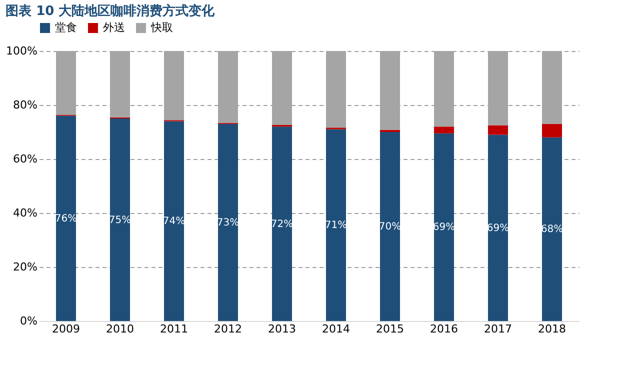  What do you see at coordinates (228, 329) in the screenshot?
I see `x-tick-label: 2012` at bounding box center [228, 329].